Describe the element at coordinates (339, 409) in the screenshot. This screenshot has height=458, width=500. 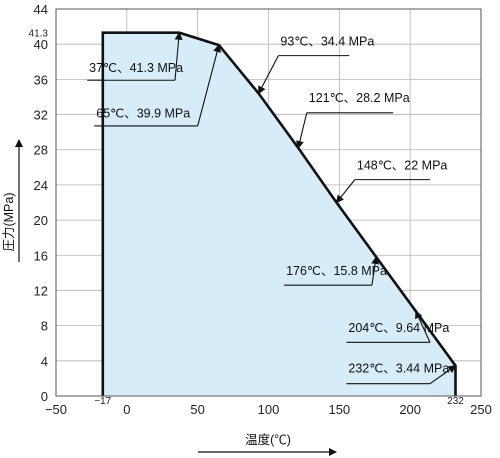
I see `x-tick-label: 150` at that location.